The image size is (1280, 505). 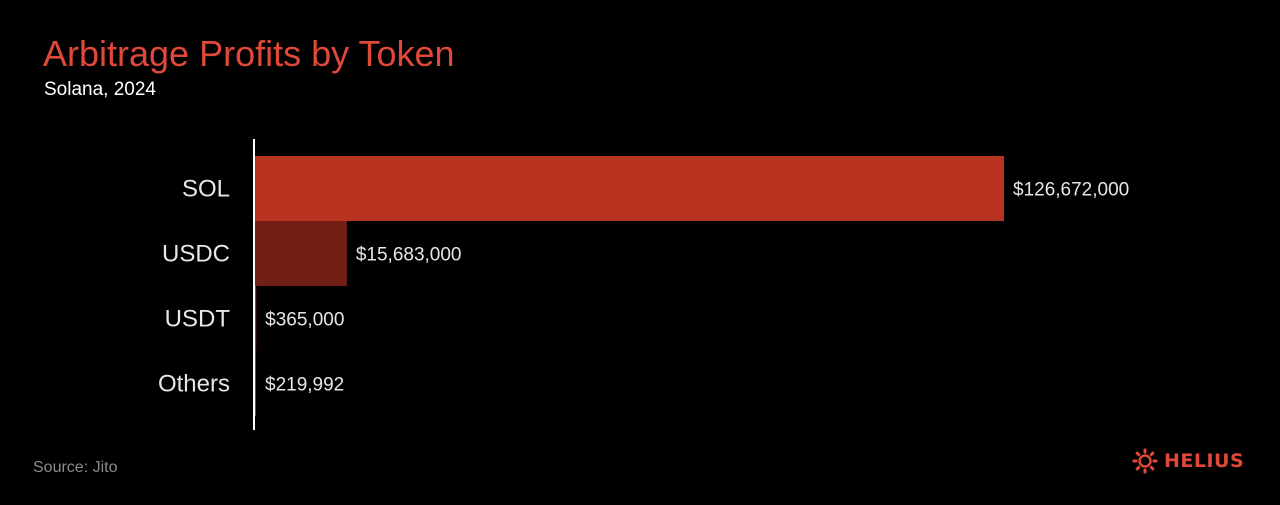 What do you see at coordinates (75, 467) in the screenshot?
I see `source-note: Source: Jito` at bounding box center [75, 467].